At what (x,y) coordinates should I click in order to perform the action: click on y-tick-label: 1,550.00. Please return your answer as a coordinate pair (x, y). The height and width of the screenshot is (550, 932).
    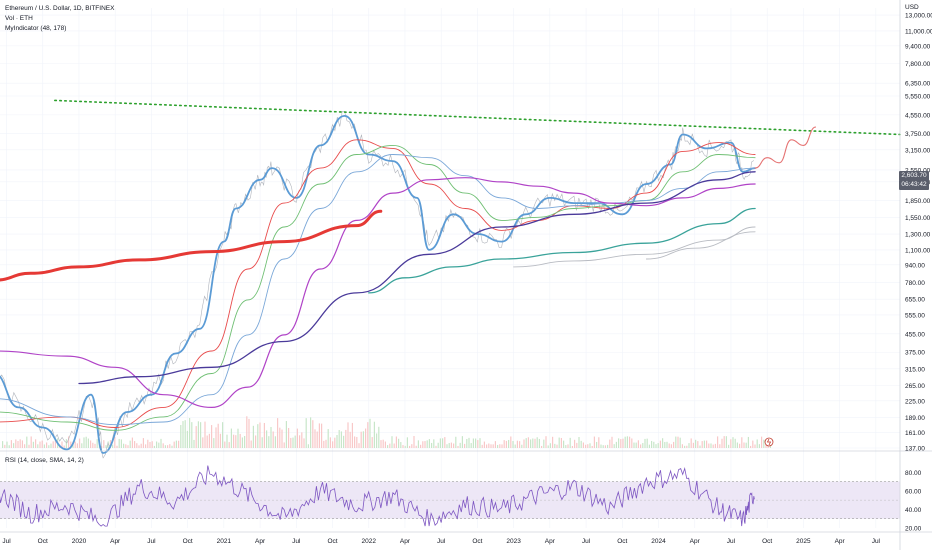
    Looking at the image, I should click on (918, 218).